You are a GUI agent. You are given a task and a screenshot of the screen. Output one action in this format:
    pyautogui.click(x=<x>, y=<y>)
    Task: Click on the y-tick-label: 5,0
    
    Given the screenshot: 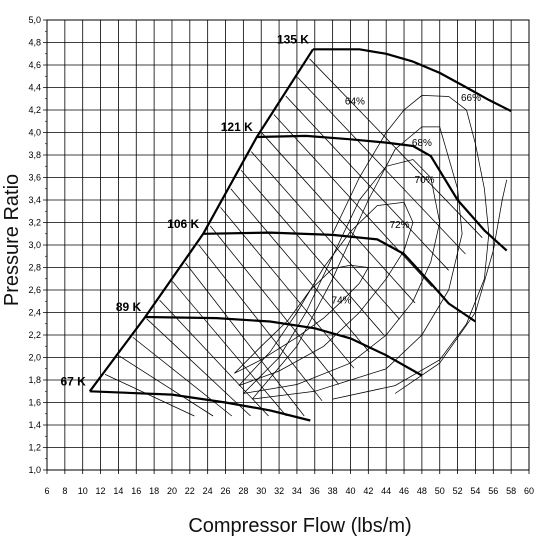 What is the action you would take?
    pyautogui.click(x=34, y=20)
    